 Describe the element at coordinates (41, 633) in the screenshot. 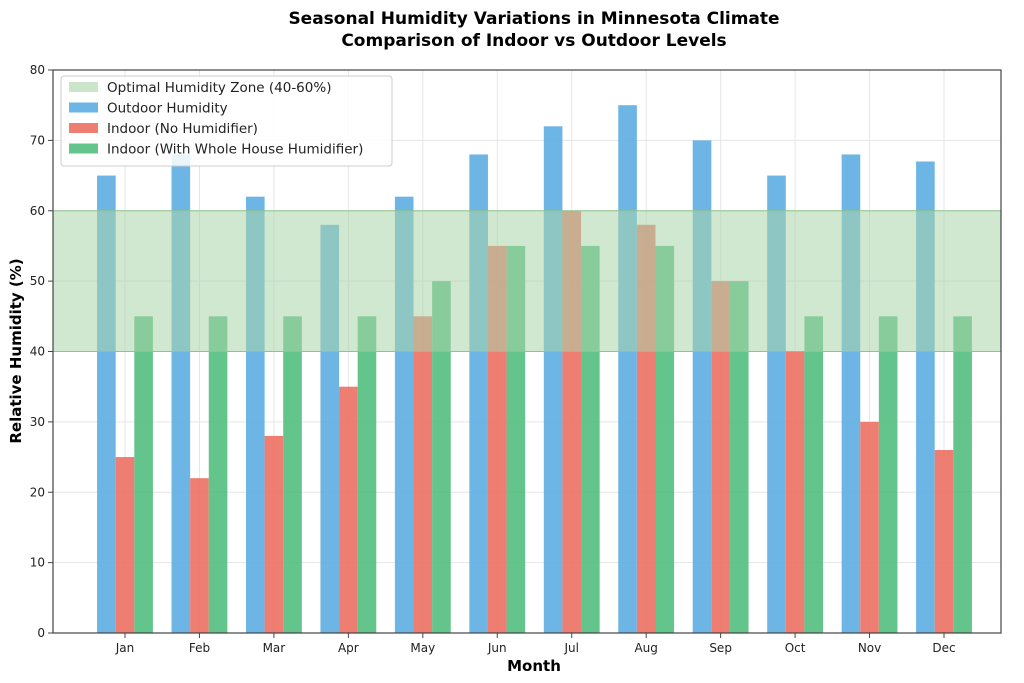

I see `y-tick-label: 0` at that location.